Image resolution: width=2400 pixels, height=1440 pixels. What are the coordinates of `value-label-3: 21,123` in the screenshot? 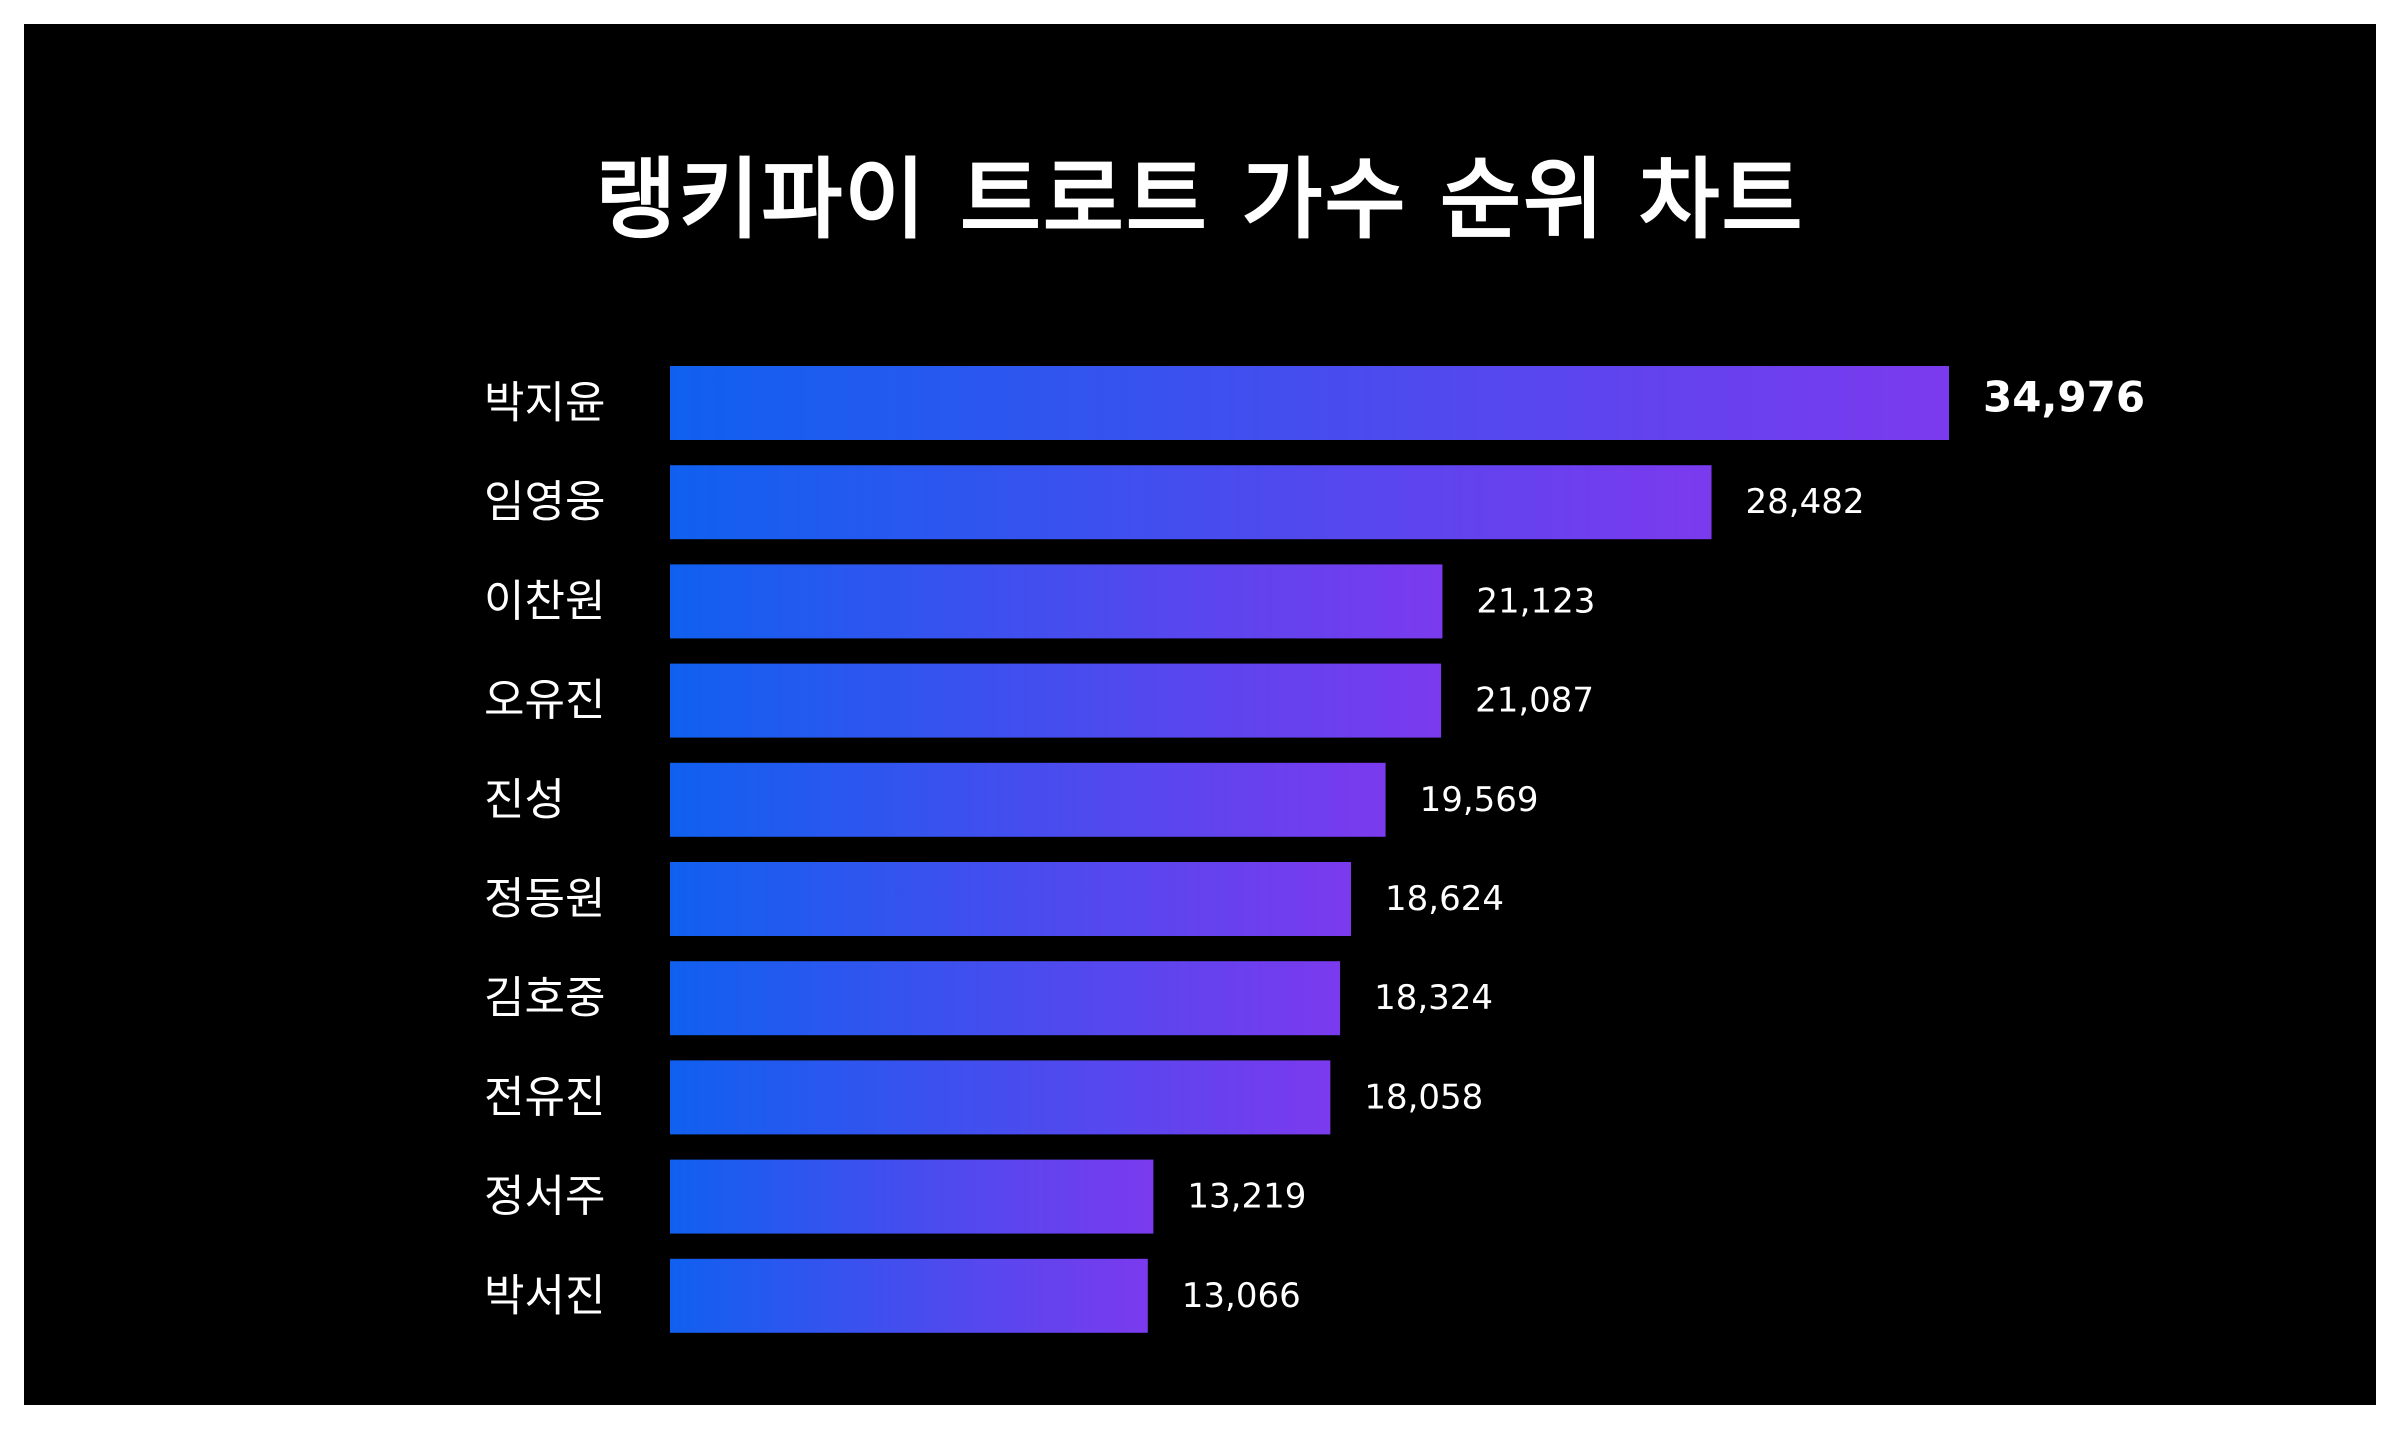 It's located at (1535, 601).